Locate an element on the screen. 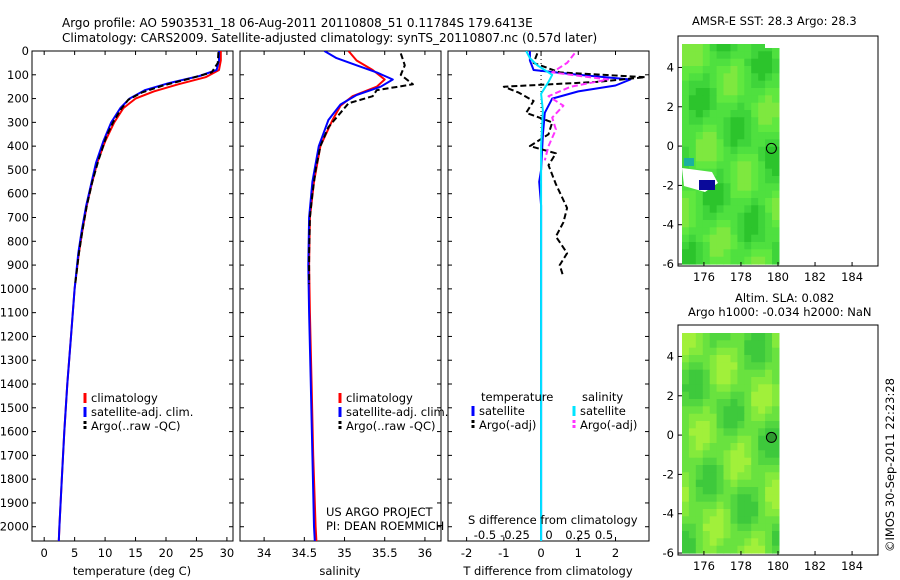  sla-x-tick-label: 178 is located at coordinates (741, 566).